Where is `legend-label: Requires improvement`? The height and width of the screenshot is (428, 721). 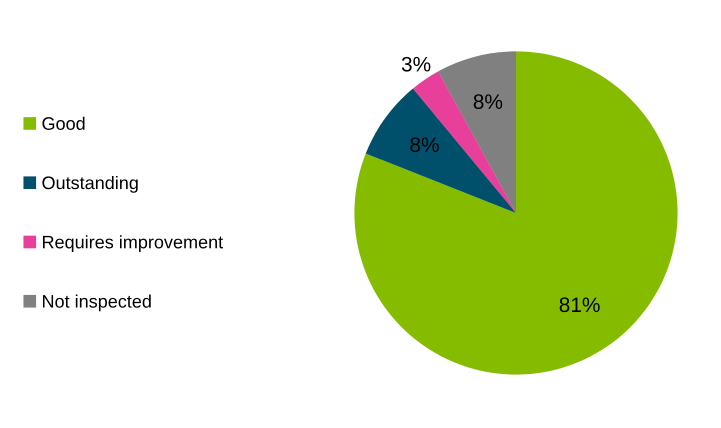
legend-label: Requires improvement is located at coordinates (133, 243).